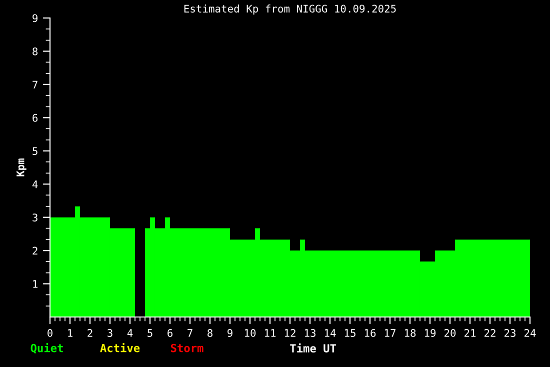  What do you see at coordinates (35, 284) in the screenshot?
I see `y-tick-label: 1` at bounding box center [35, 284].